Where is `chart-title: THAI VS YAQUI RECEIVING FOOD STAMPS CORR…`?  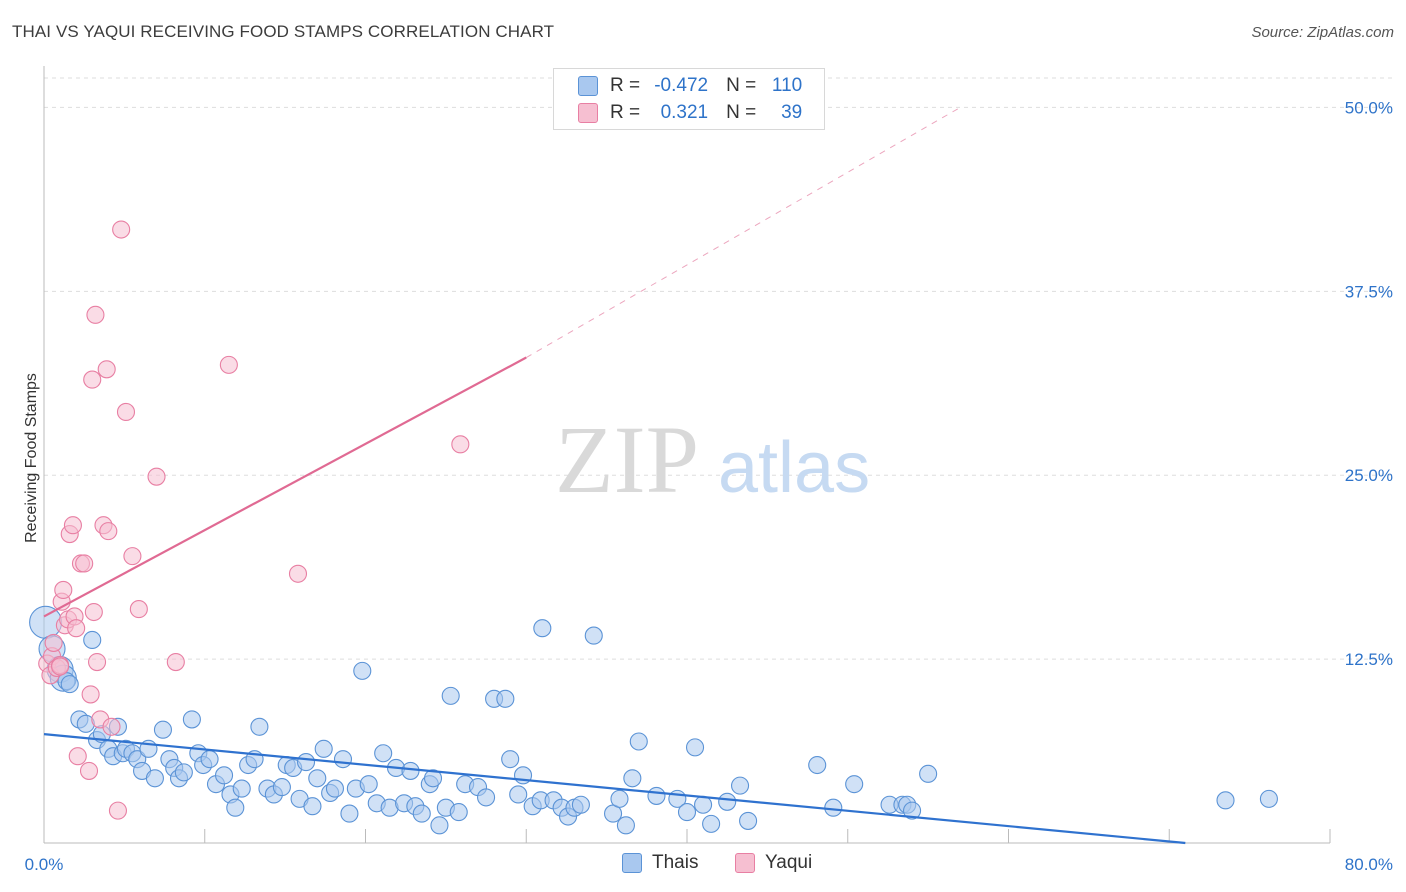 chart-title: THAI VS YAQUI RECEIVING FOOD STAMPS CORR… is located at coordinates (283, 31).